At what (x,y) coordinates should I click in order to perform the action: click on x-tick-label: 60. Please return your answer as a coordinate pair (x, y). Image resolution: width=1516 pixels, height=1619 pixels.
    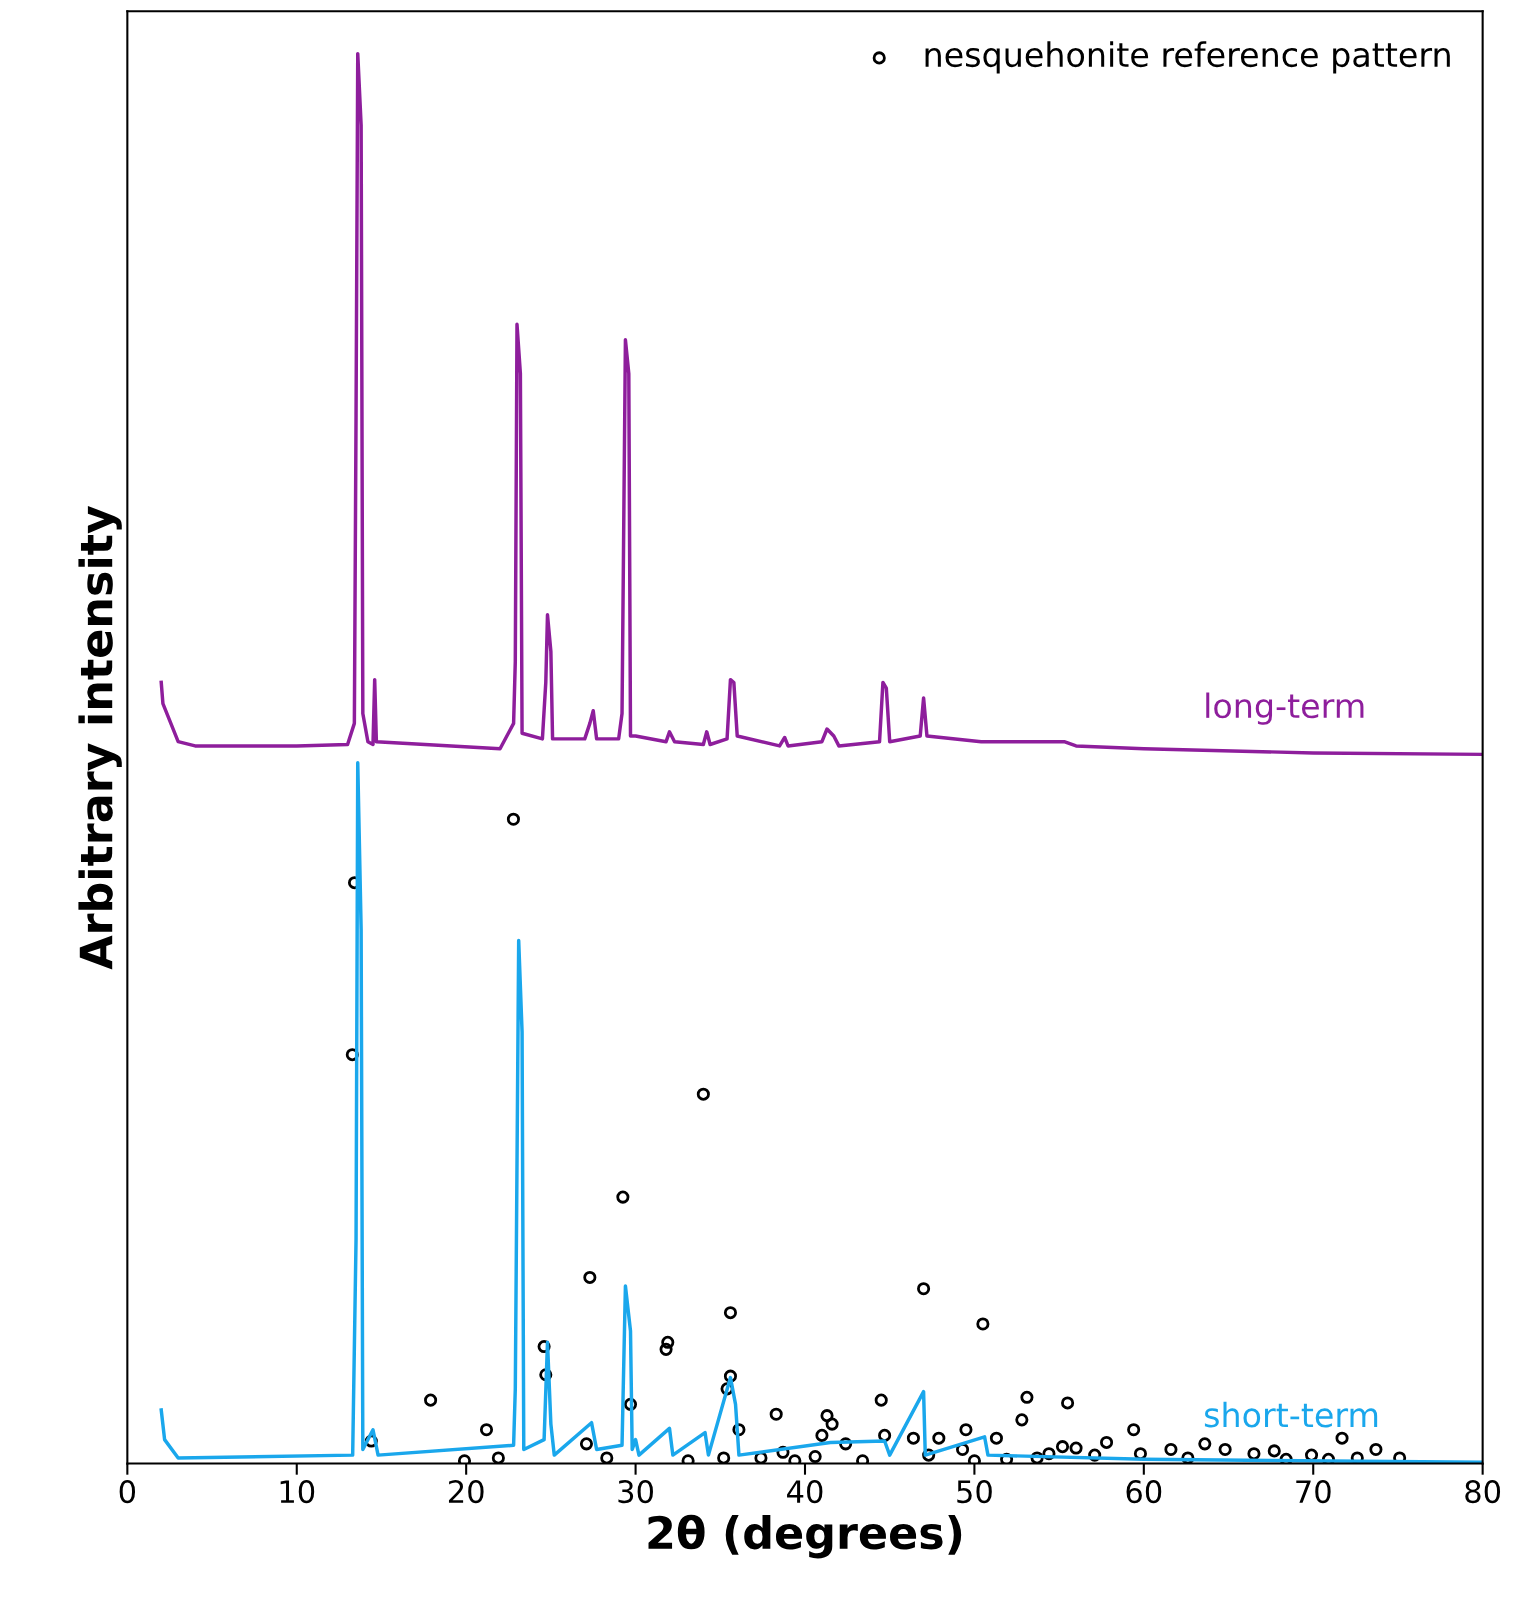
    Looking at the image, I should click on (1144, 1492).